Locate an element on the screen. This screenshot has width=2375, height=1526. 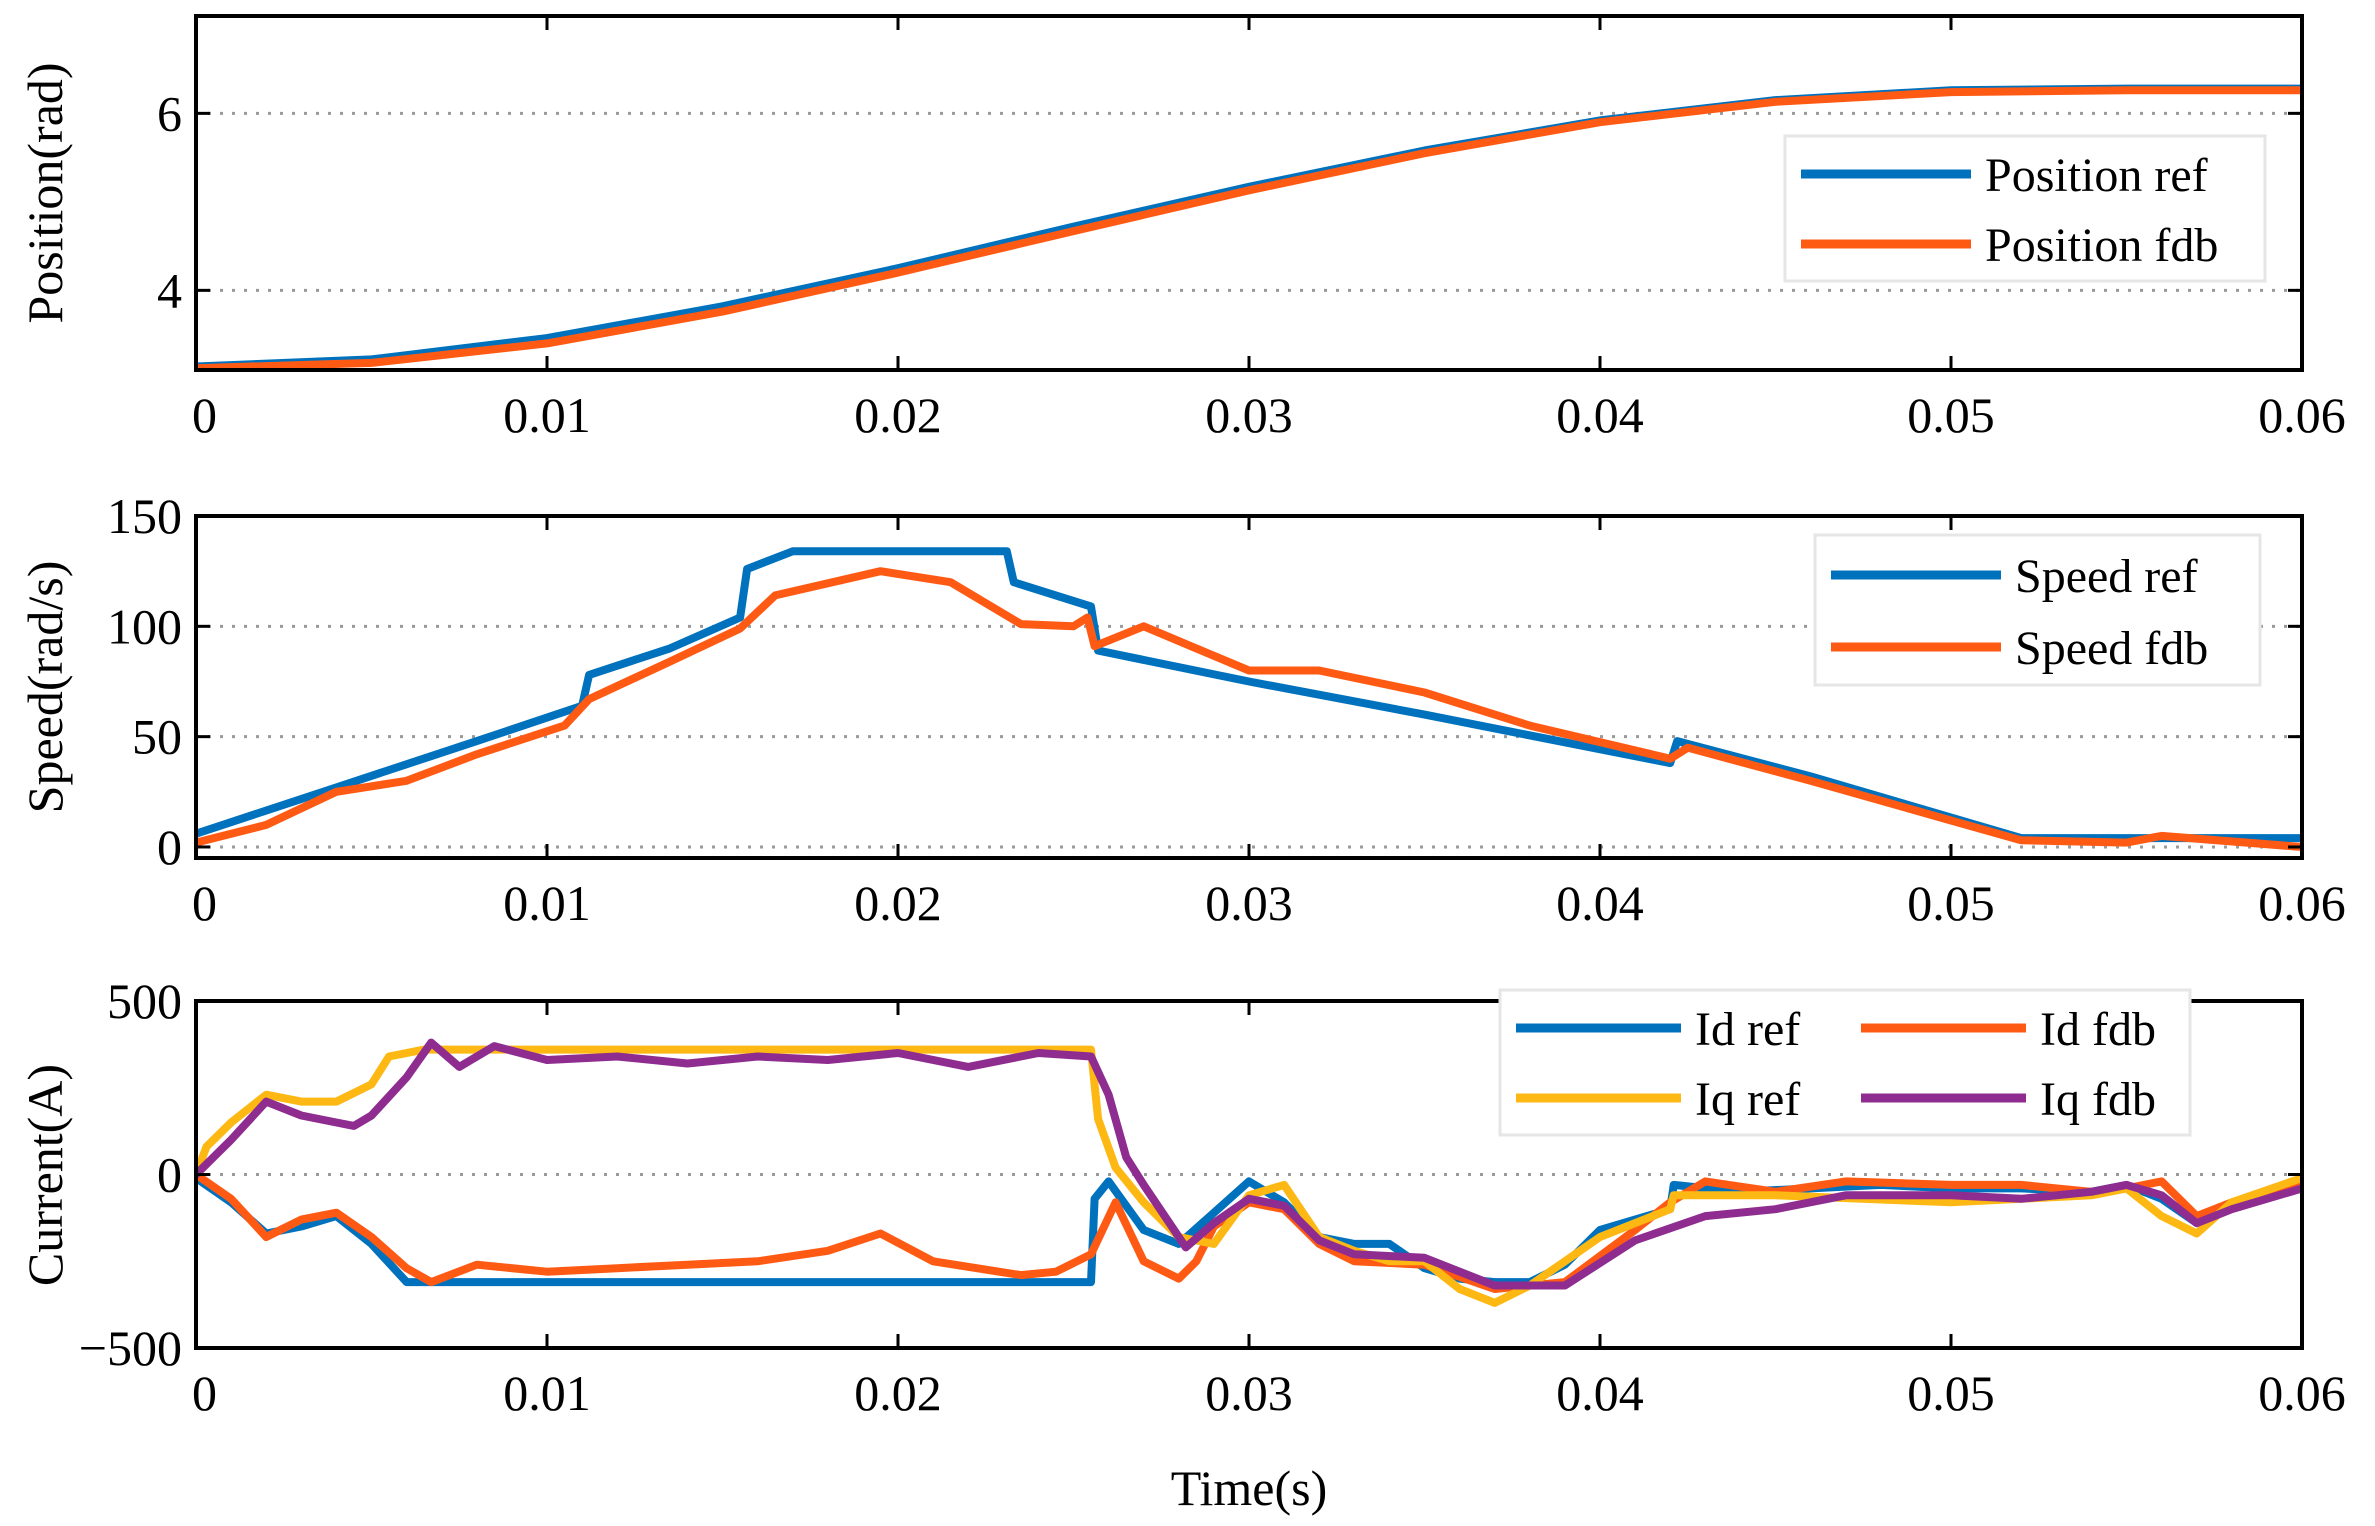
current-x-axis-label: Time(s) is located at coordinates (1249, 1488).